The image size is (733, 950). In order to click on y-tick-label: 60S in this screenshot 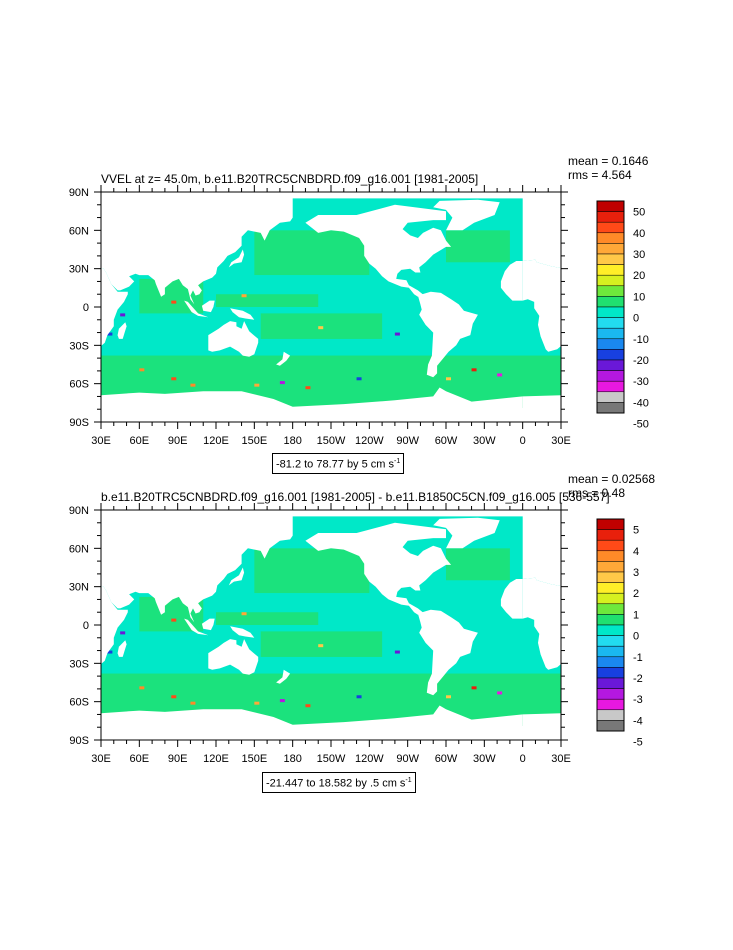, I will do `click(79, 703)`.